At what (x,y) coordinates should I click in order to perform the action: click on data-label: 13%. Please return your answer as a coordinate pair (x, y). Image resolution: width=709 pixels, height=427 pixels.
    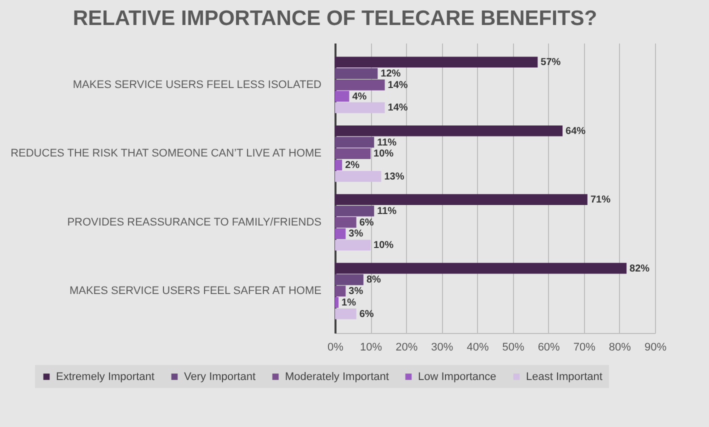
    Looking at the image, I should click on (394, 176).